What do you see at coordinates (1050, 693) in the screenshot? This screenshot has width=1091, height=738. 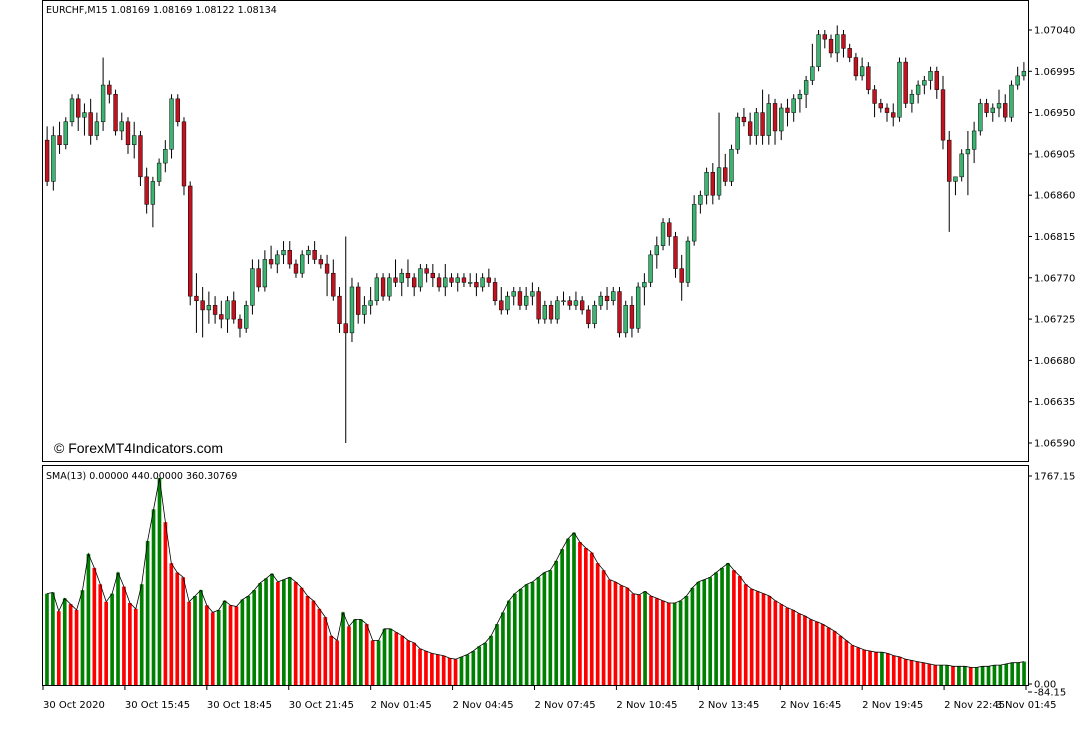 I see `indicator-tick-label: -84.15` at bounding box center [1050, 693].